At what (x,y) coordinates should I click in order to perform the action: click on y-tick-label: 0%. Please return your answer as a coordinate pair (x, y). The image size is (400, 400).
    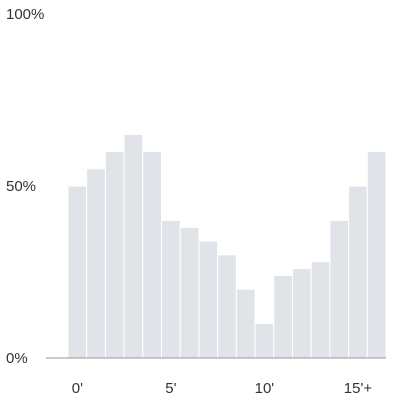
    Looking at the image, I should click on (17, 358).